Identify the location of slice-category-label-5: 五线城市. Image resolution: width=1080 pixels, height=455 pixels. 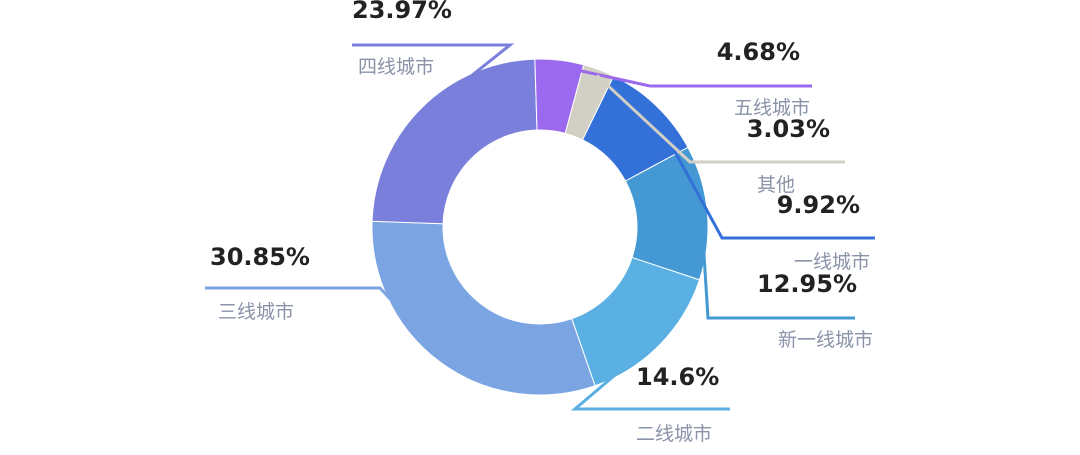
(772, 108).